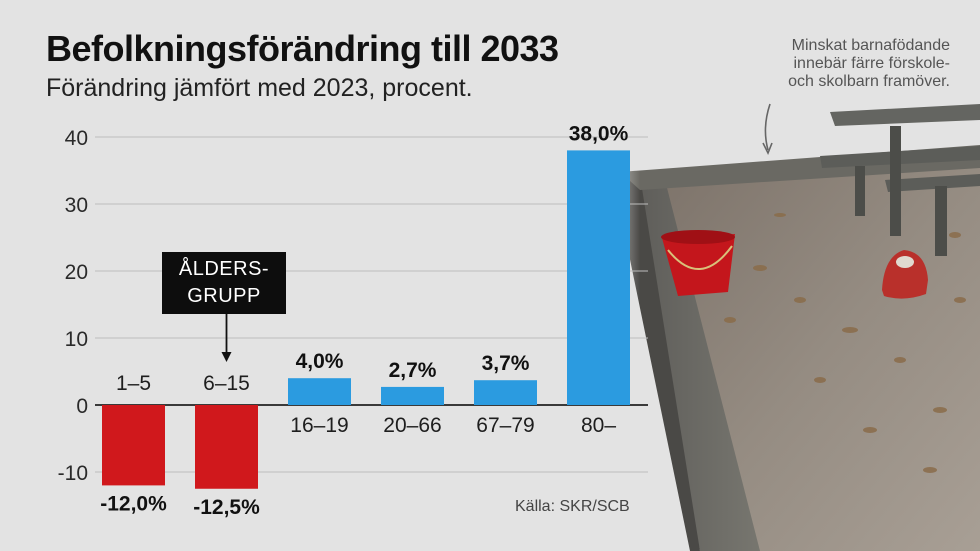 The image size is (980, 551). I want to click on y-tick-label: 40, so click(76, 138).